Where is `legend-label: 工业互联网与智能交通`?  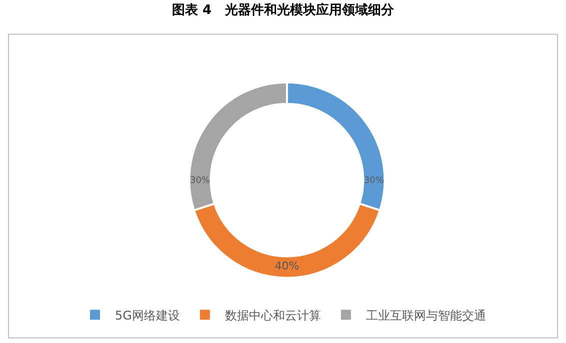 legend-label: 工业互联网与智能交通 is located at coordinates (426, 315).